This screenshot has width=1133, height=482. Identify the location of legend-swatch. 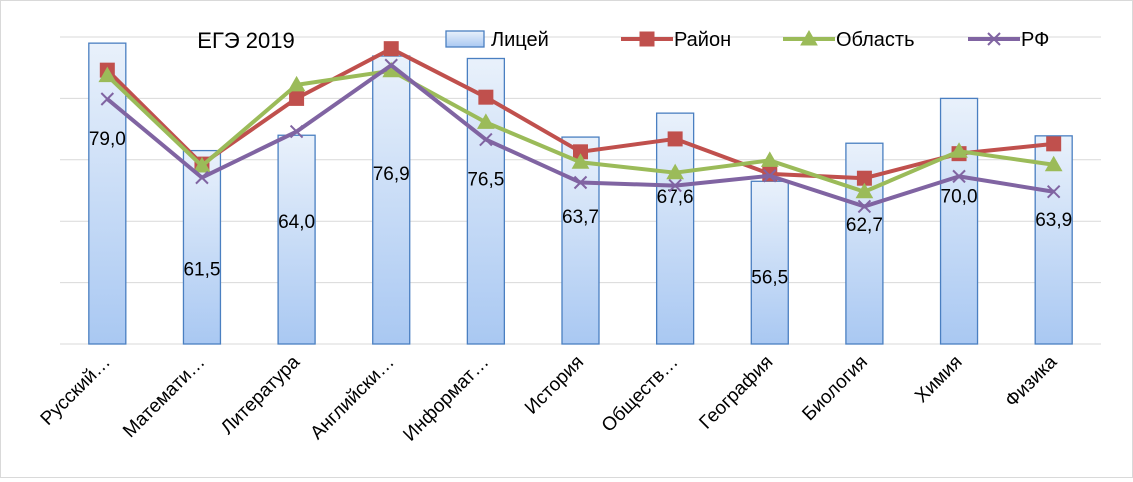
(465, 39).